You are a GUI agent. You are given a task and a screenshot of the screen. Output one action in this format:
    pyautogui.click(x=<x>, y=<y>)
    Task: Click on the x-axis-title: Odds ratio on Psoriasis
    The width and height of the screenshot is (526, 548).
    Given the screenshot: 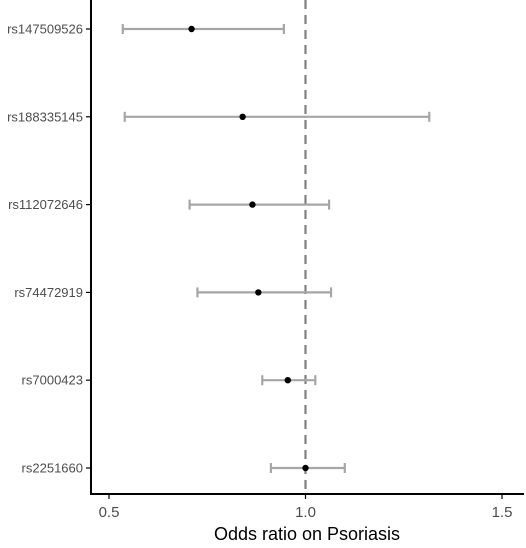 What is the action you would take?
    pyautogui.click(x=307, y=534)
    